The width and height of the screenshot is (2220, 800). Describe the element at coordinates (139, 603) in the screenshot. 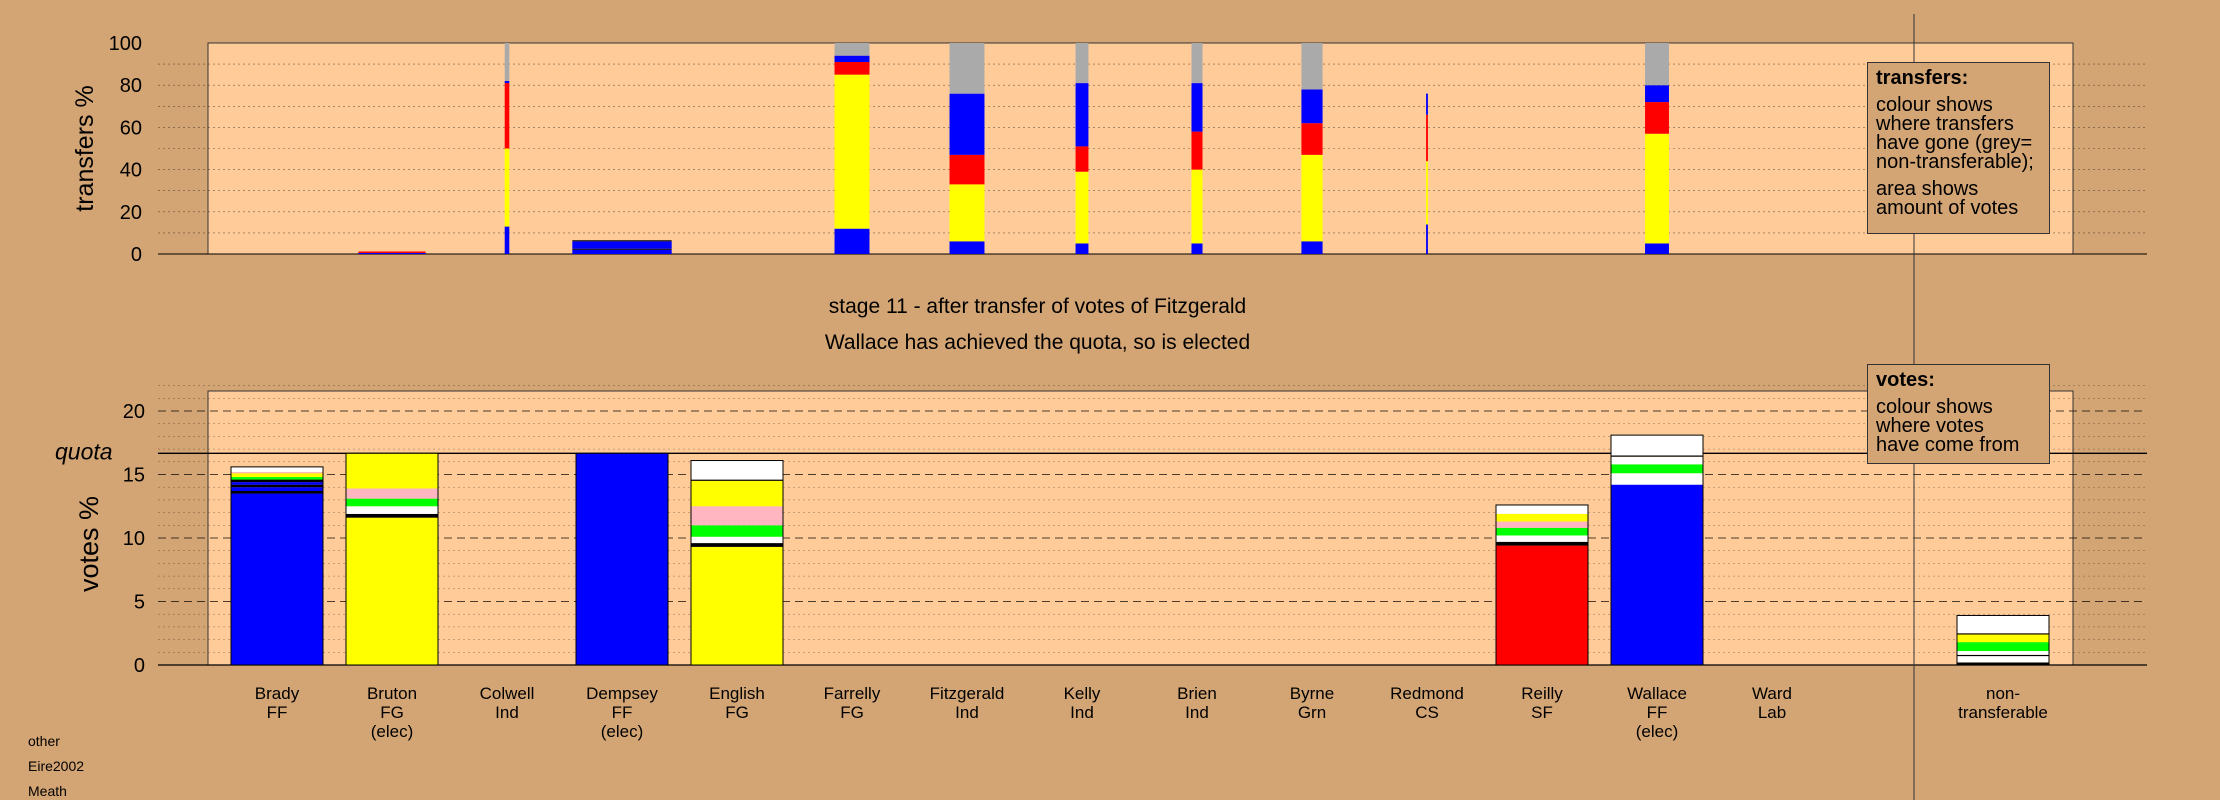

I see `votes-ytick-label: 5` at that location.